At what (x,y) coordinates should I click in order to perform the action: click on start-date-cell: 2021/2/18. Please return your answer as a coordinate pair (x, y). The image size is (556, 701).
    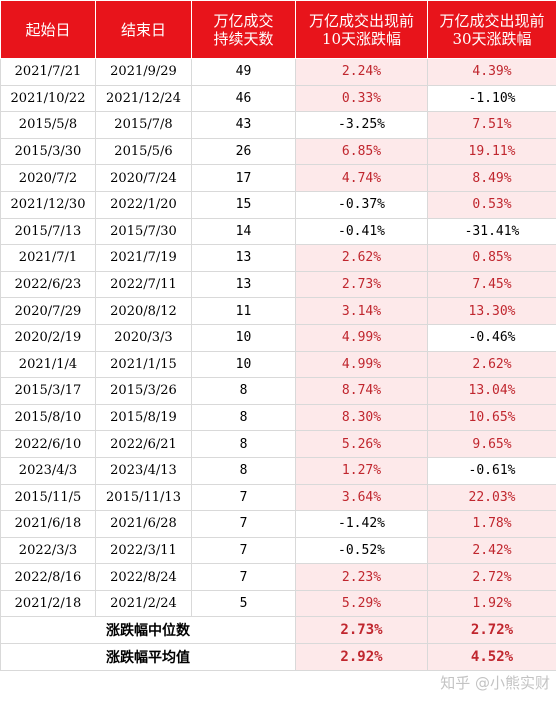
    Looking at the image, I should click on (48, 603).